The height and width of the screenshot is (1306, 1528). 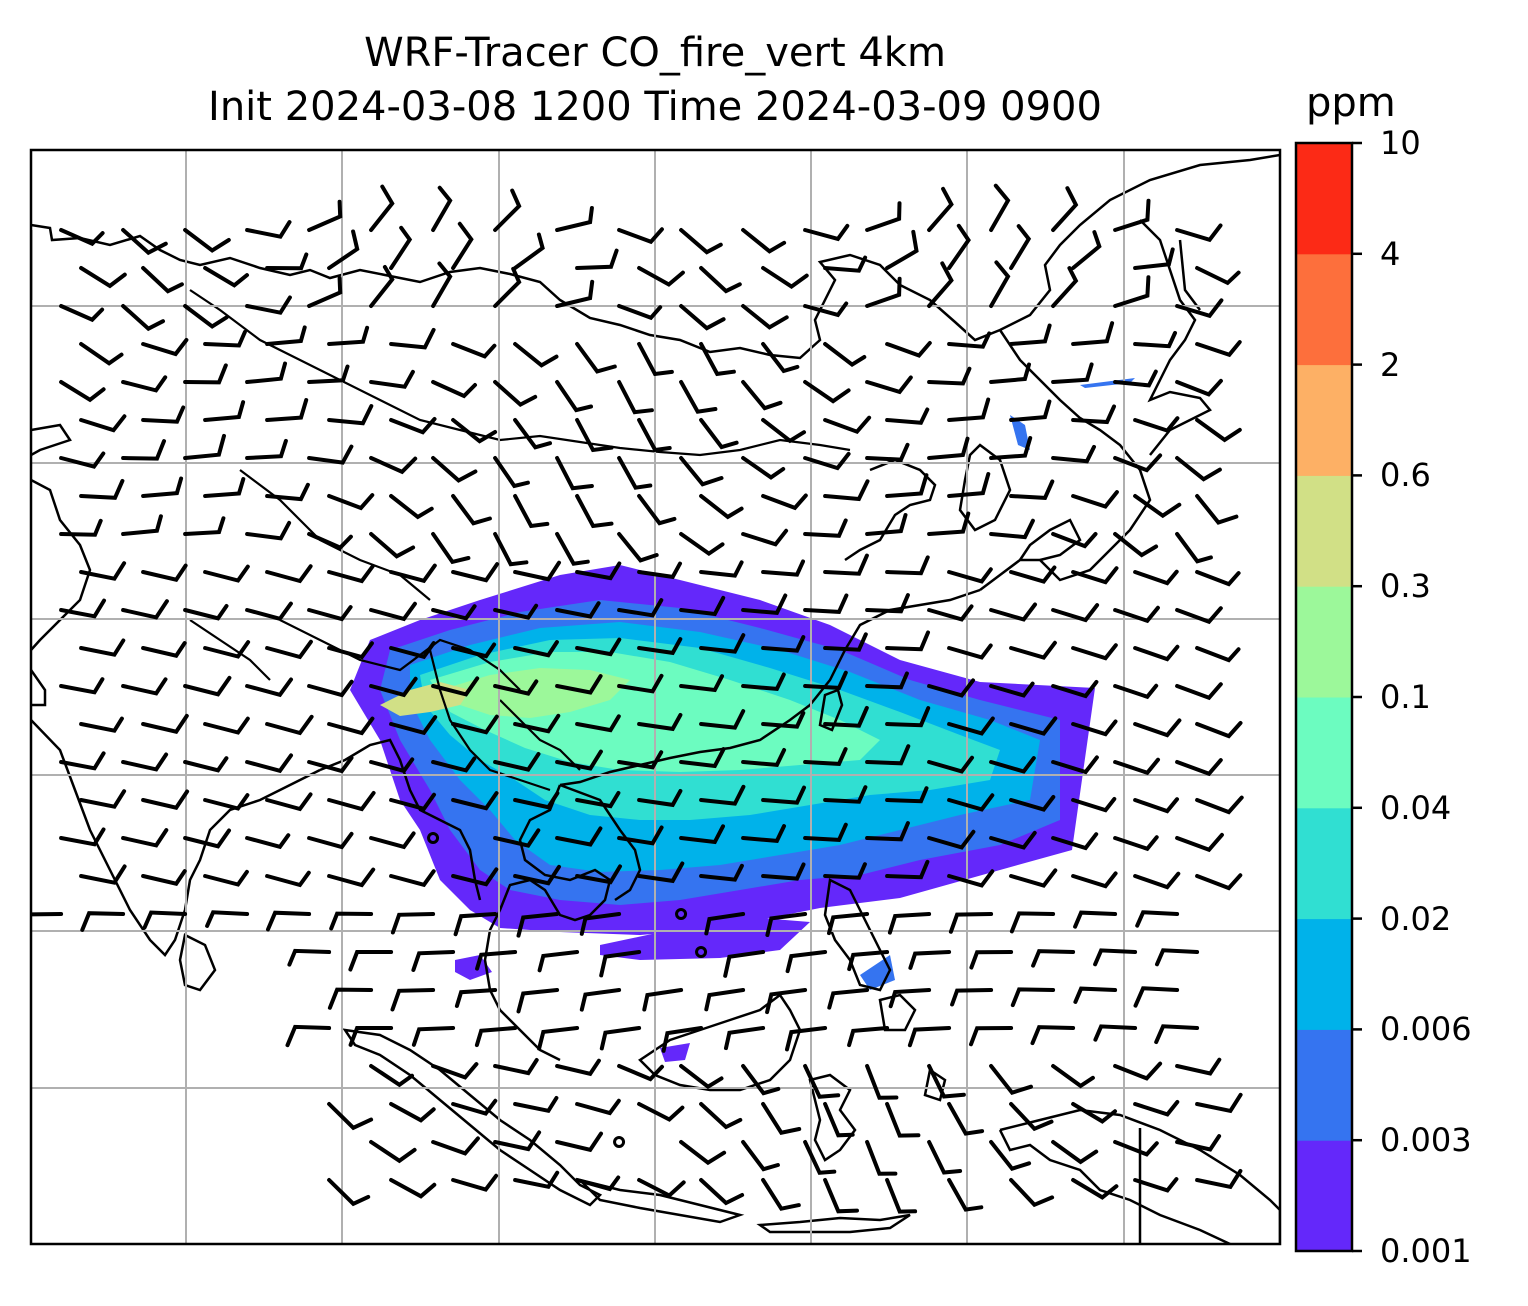 What do you see at coordinates (400, 819) in the screenshot?
I see `coast-bay-of-bengal` at bounding box center [400, 819].